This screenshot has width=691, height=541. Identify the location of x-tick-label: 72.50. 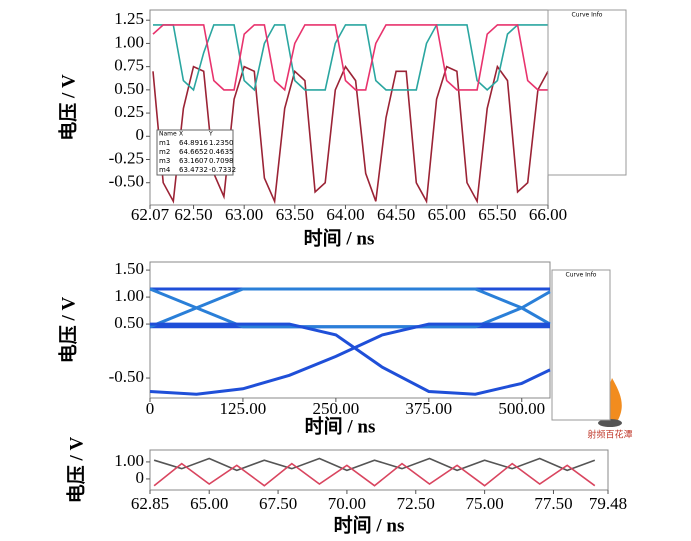
(416, 503).